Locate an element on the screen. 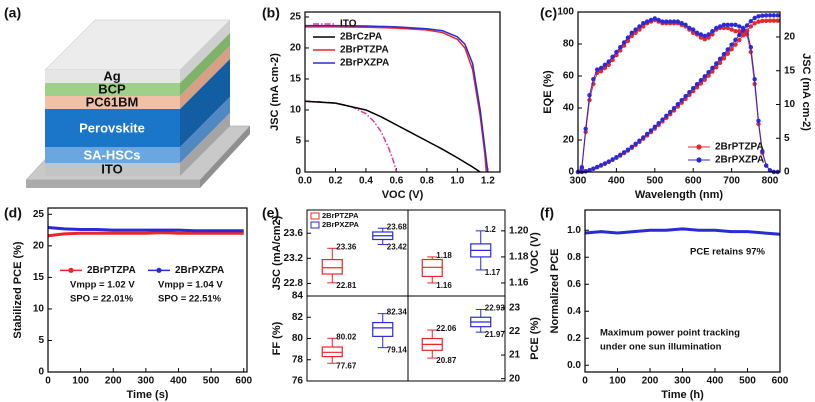  y-tick-label: 20 is located at coordinates (296, 48).